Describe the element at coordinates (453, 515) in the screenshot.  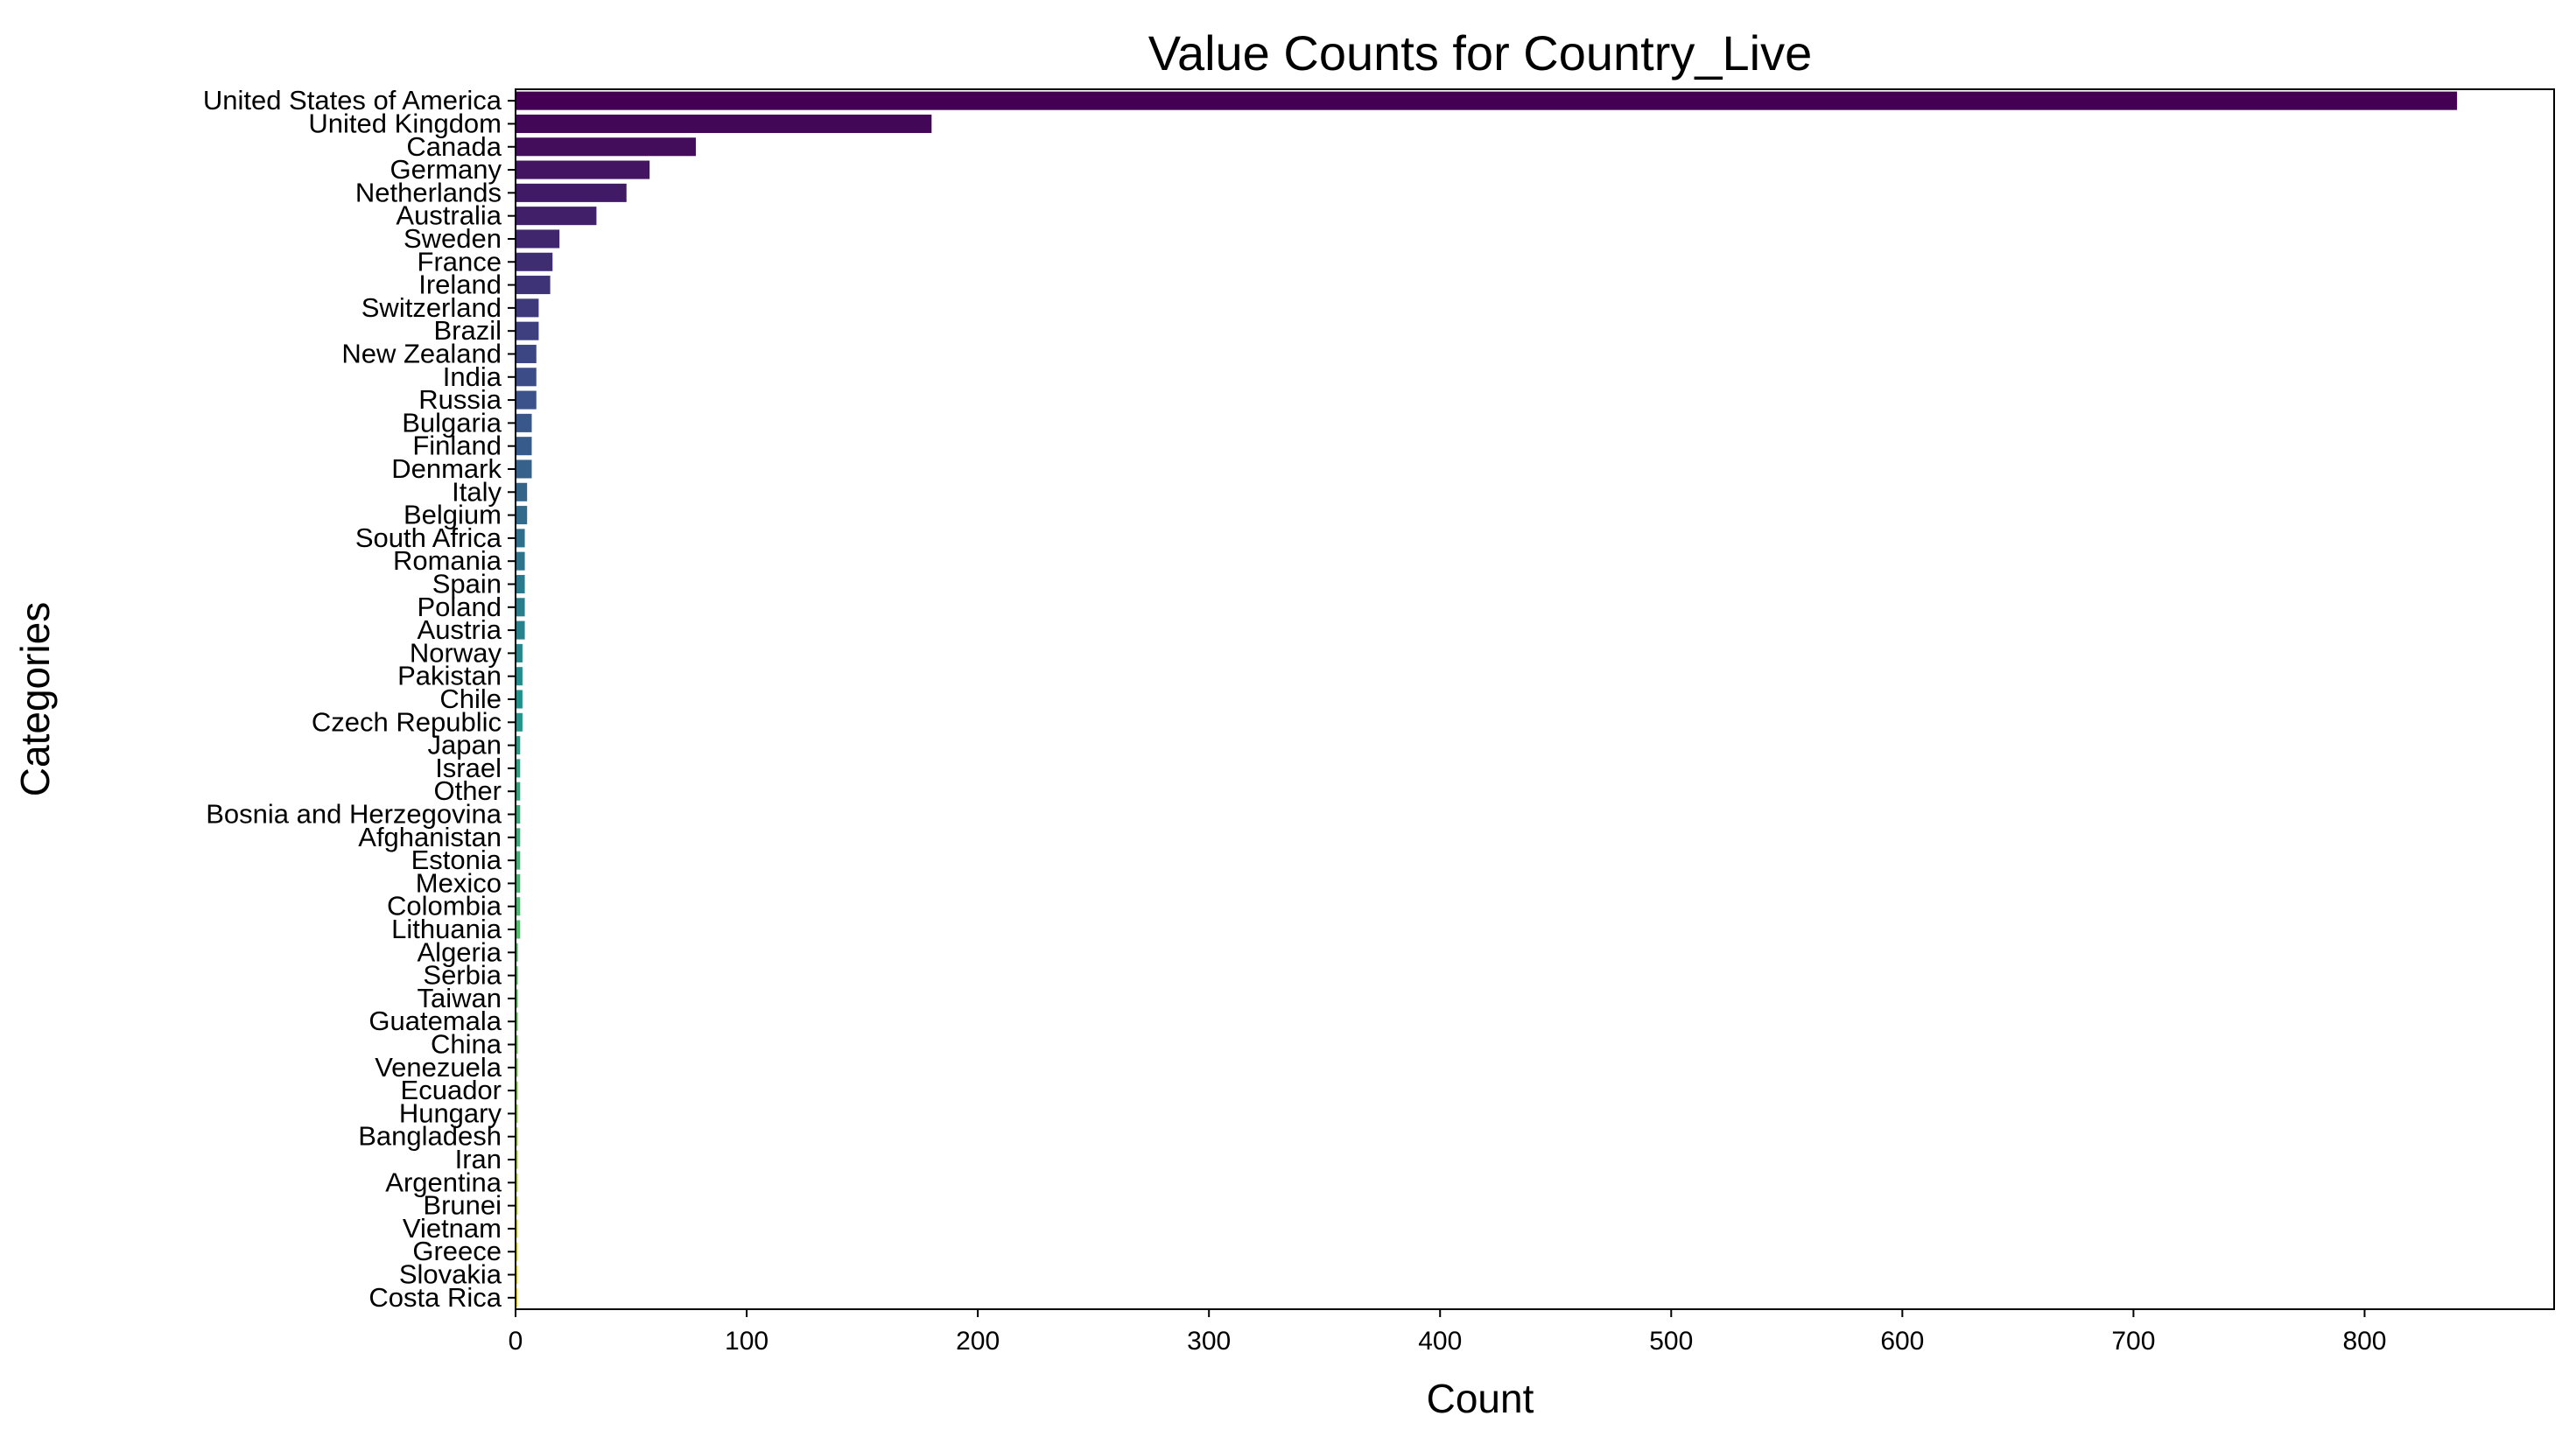
I see `category-label: Belgium` at that location.